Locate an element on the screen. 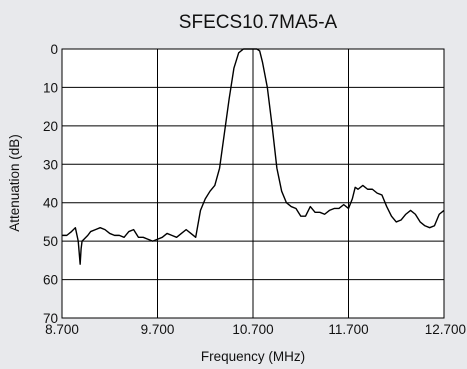 The height and width of the screenshot is (369, 467). x-tick-label: 12.700 is located at coordinates (445, 329).